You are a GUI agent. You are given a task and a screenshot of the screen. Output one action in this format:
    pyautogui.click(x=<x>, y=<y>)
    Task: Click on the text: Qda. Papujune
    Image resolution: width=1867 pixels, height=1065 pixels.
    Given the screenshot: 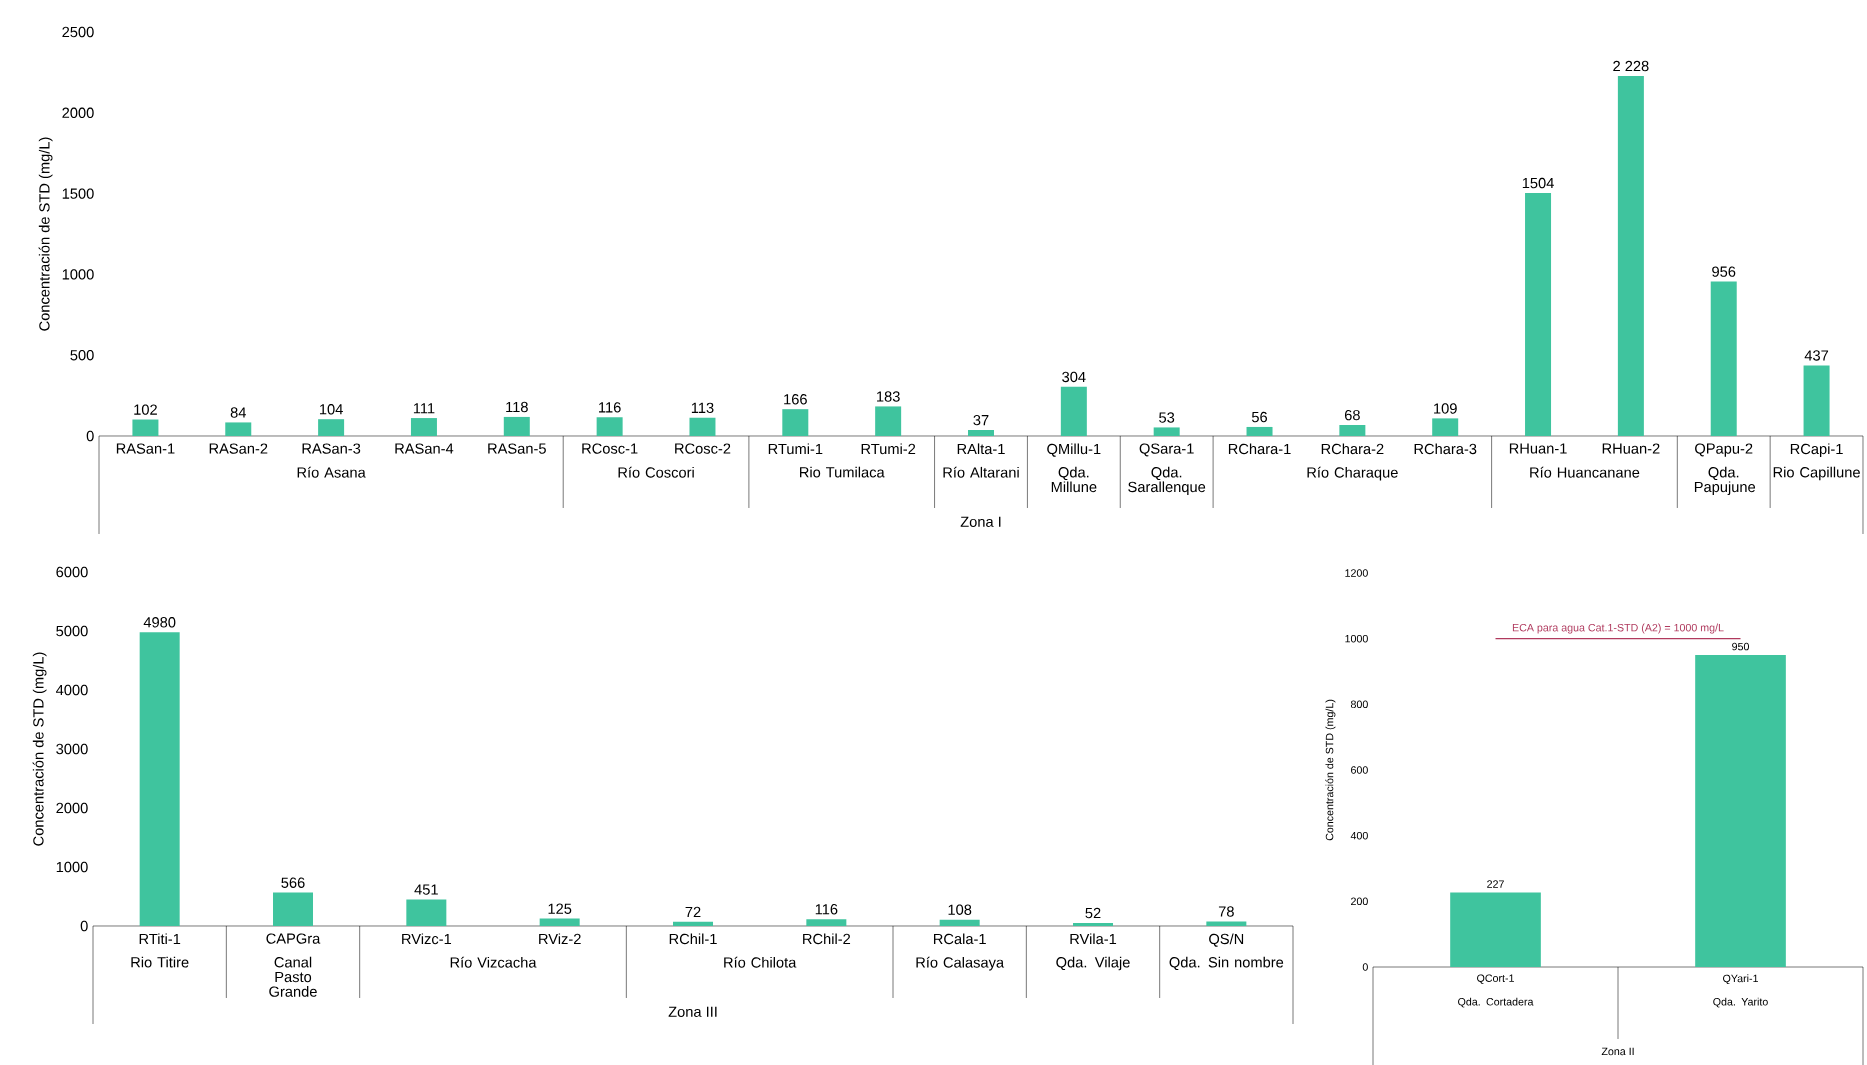 What is the action you would take?
    pyautogui.click(x=1725, y=480)
    